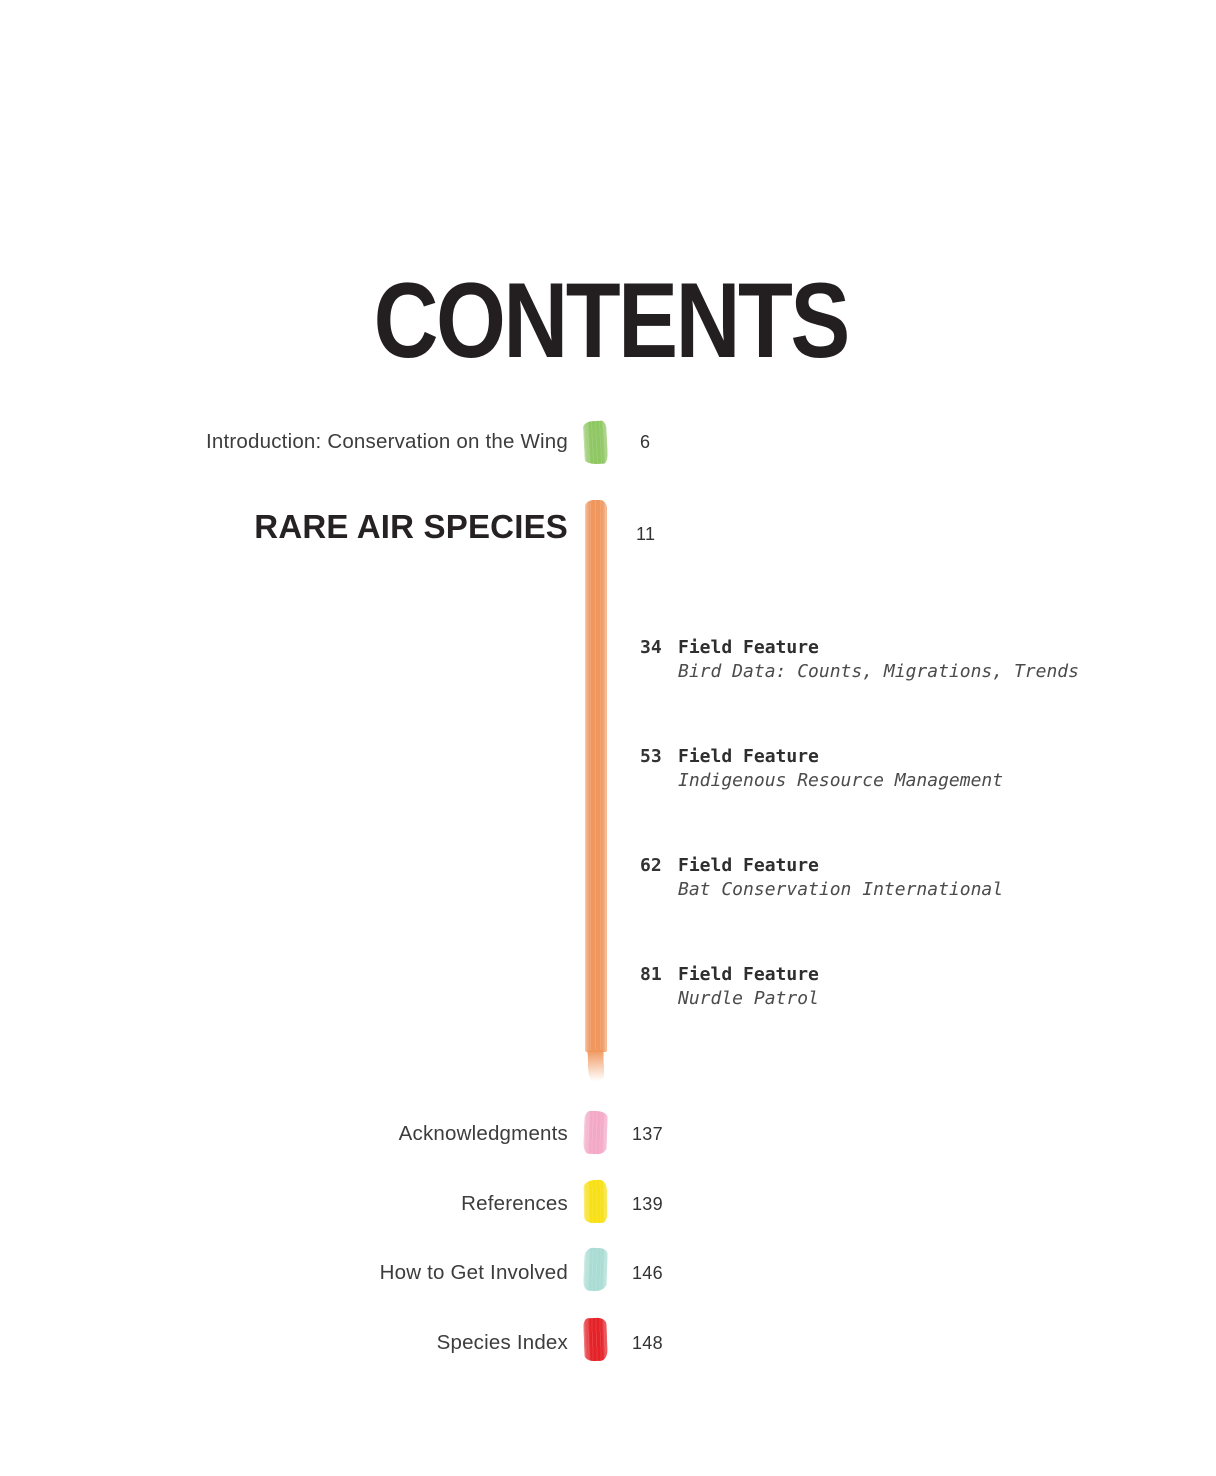 The width and height of the screenshot is (1216, 1476). Describe the element at coordinates (859, 648) in the screenshot. I see `feature-head: 34 Field Feature` at that location.